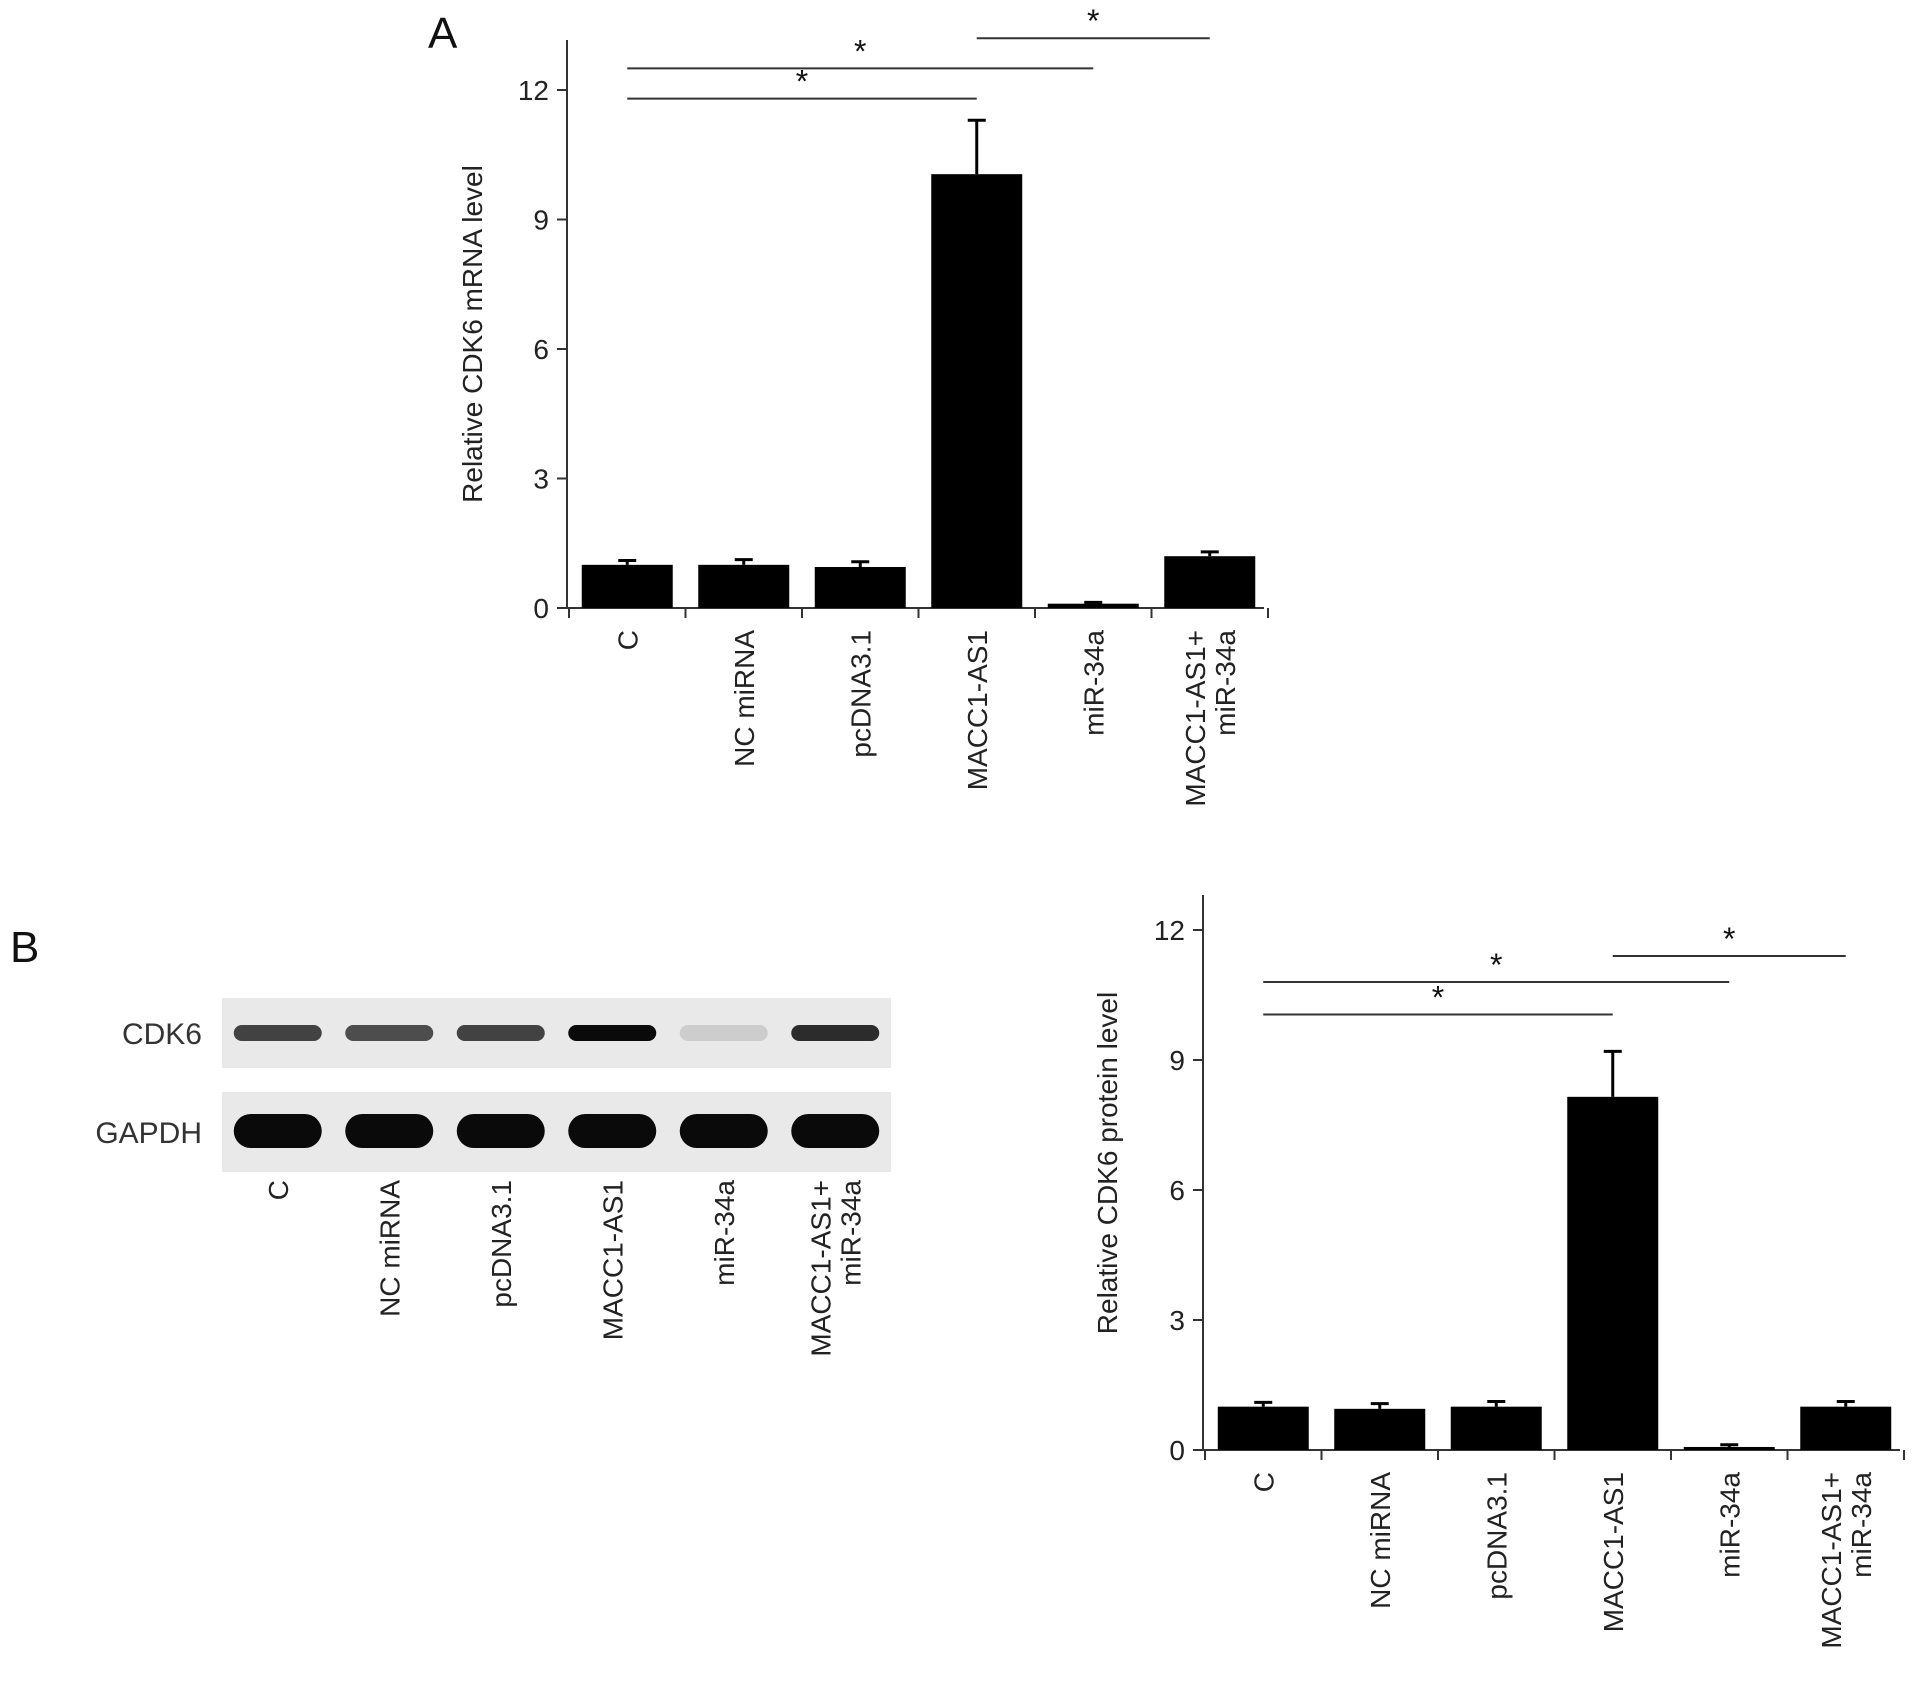  I want to click on panel-label-b: B, so click(24, 947).